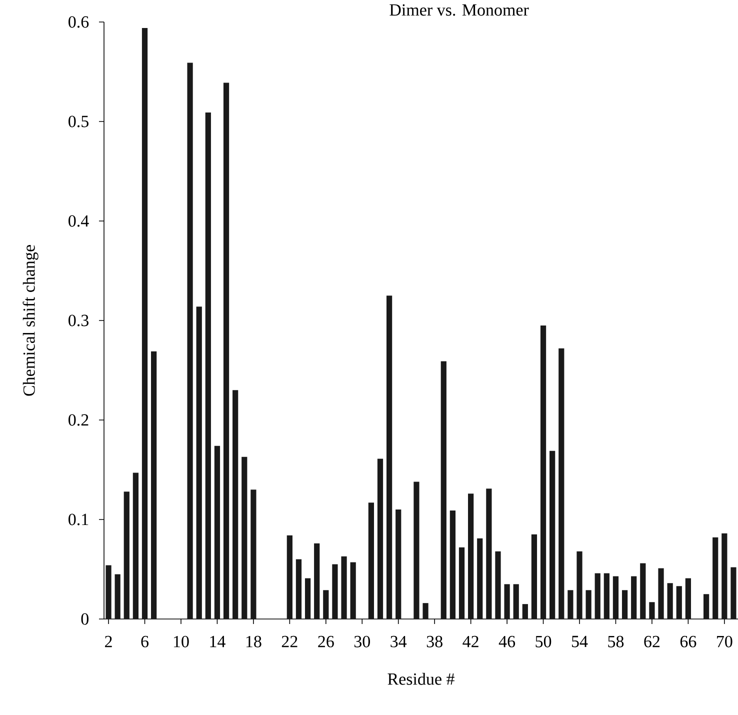 The image size is (738, 715). Describe the element at coordinates (434, 642) in the screenshot. I see `x-tick-label: 38` at that location.